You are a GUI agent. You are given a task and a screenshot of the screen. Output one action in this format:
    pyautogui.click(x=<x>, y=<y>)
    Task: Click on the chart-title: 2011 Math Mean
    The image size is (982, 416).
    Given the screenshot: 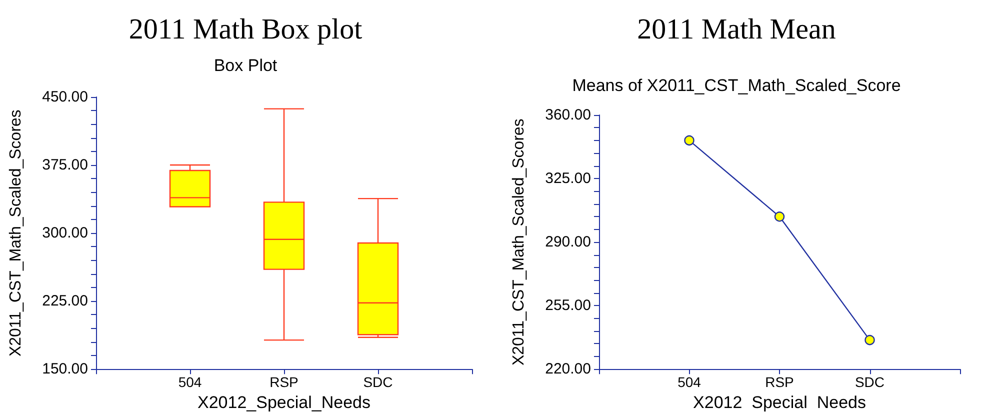 What is the action you would take?
    pyautogui.click(x=736, y=30)
    